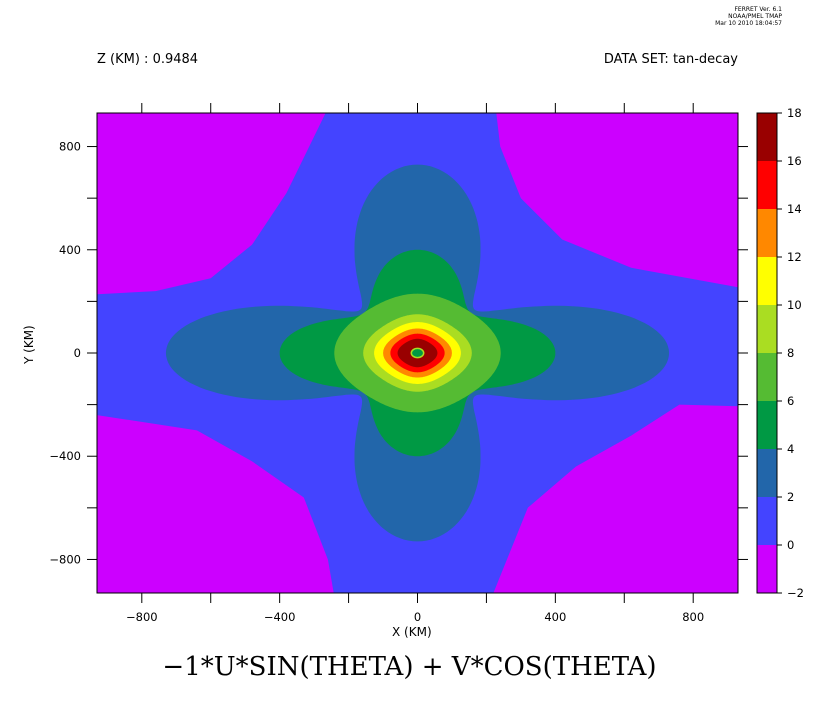 The width and height of the screenshot is (819, 706). Describe the element at coordinates (670, 59) in the screenshot. I see `dataset-label: DATA SET: tan-decay` at that location.